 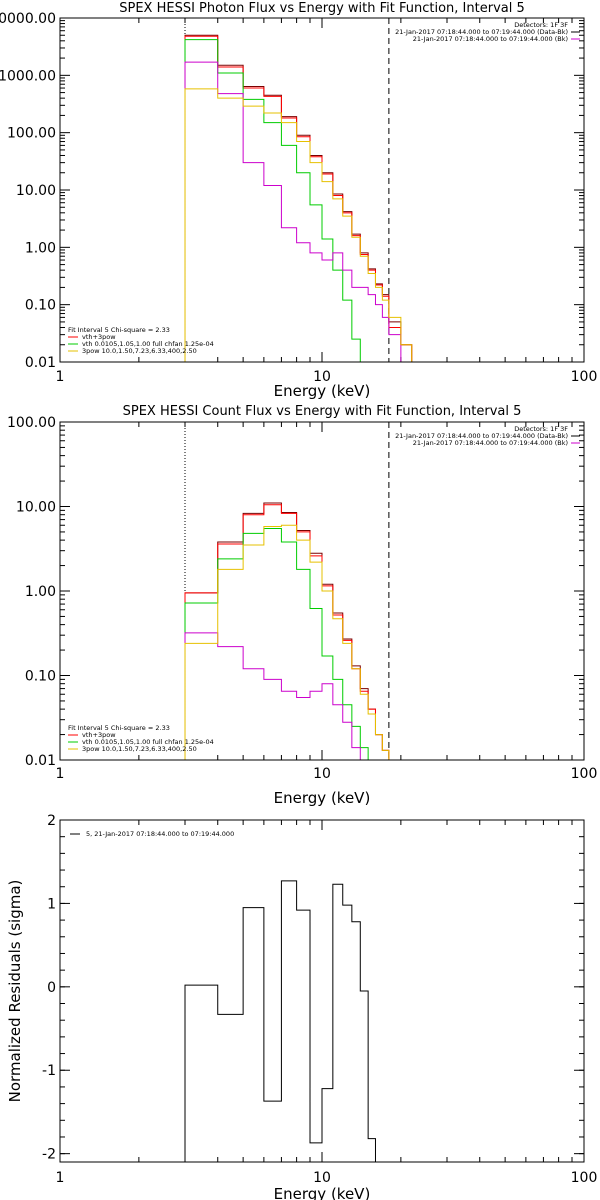 I want to click on chart-1-y-tick-label: 10.00, so click(x=36, y=191).